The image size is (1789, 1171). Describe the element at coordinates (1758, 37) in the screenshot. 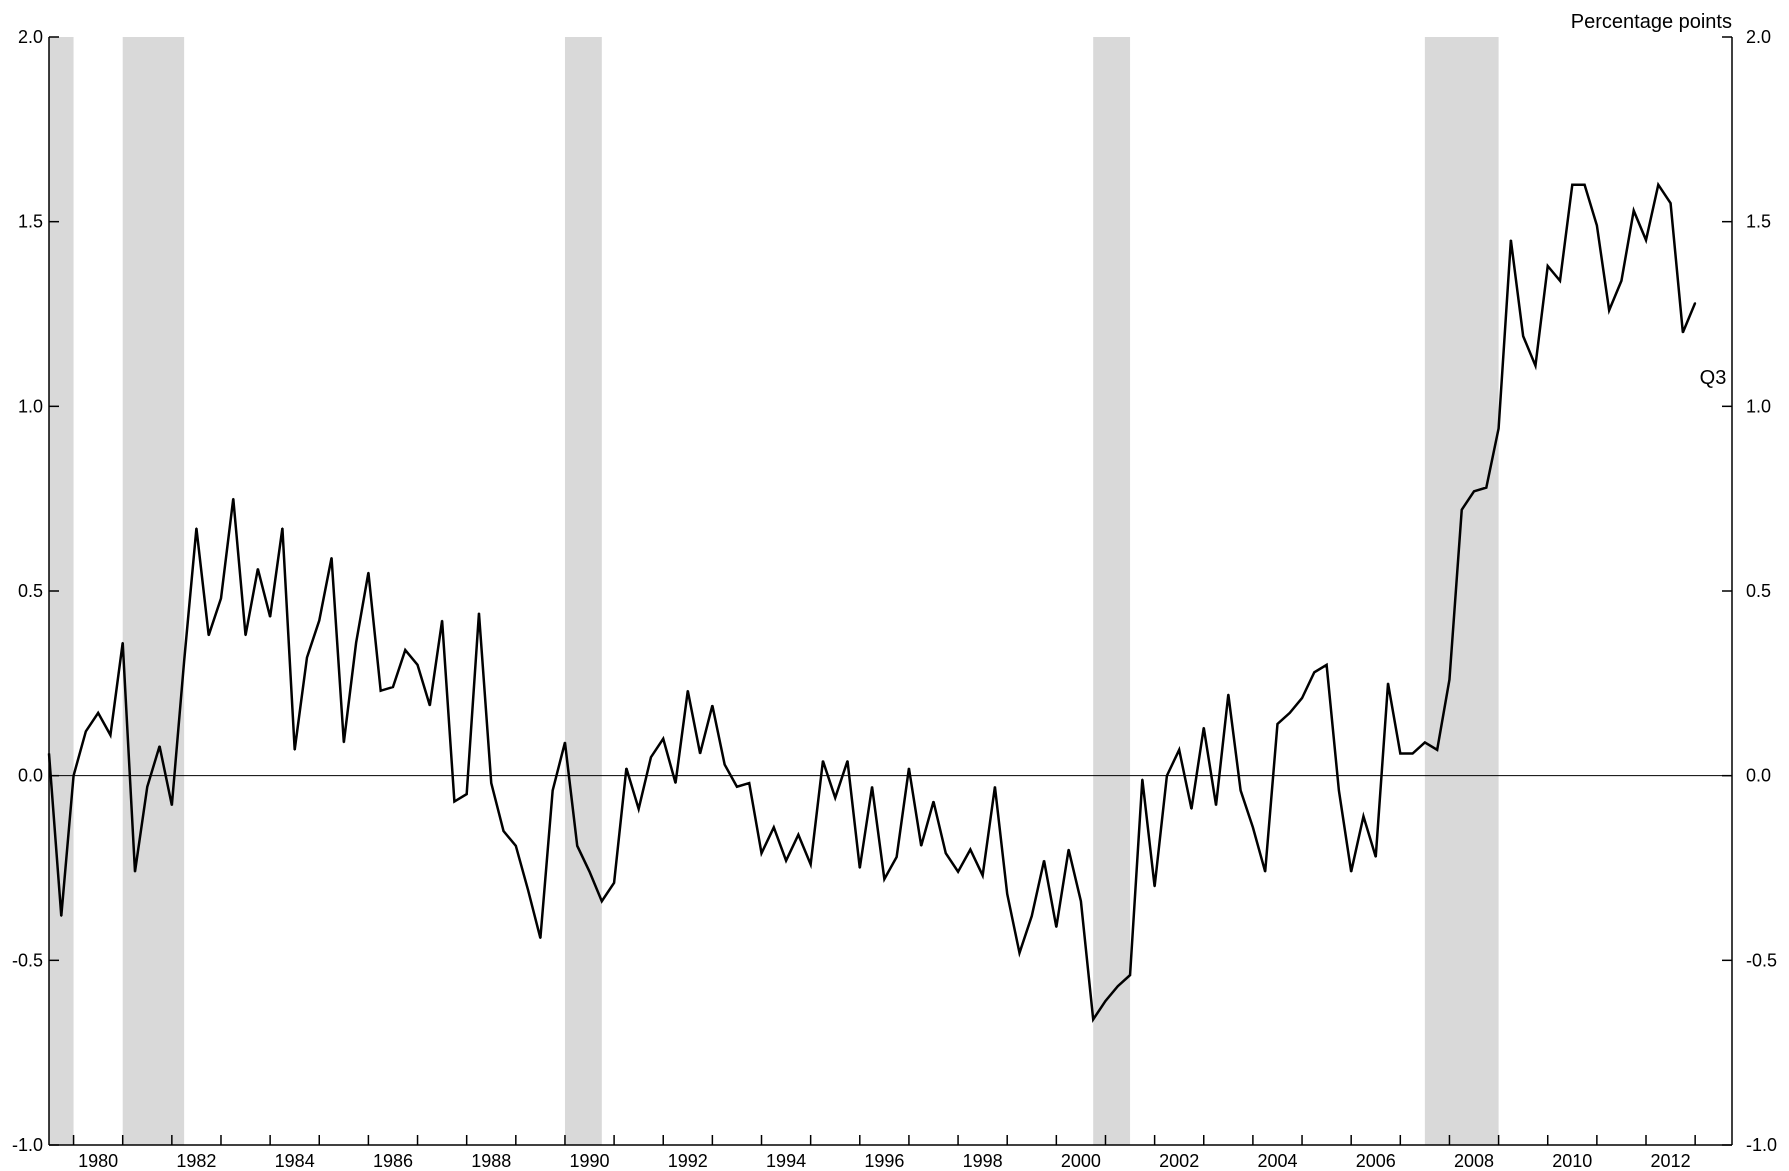

I see `y-tick-label-right: 2.0` at that location.